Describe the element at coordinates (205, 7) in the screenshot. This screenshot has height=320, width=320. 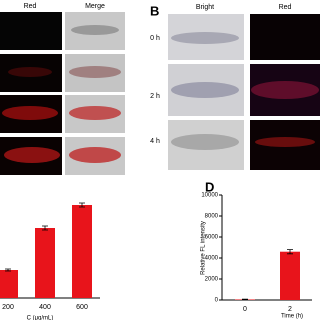
I see `column-header: Bright` at that location.